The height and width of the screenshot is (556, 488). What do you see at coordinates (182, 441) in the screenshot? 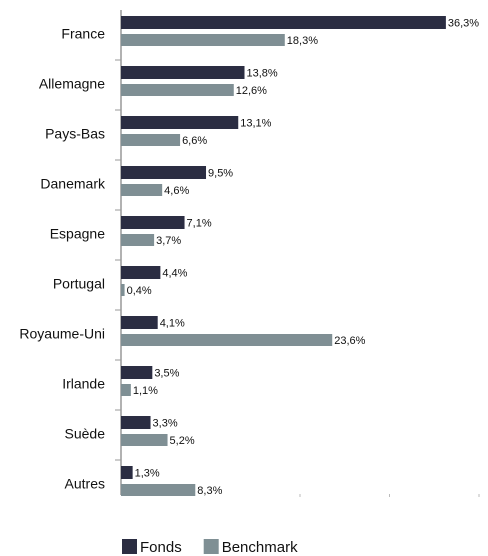
I see `data-label: 5,2%` at bounding box center [182, 441].